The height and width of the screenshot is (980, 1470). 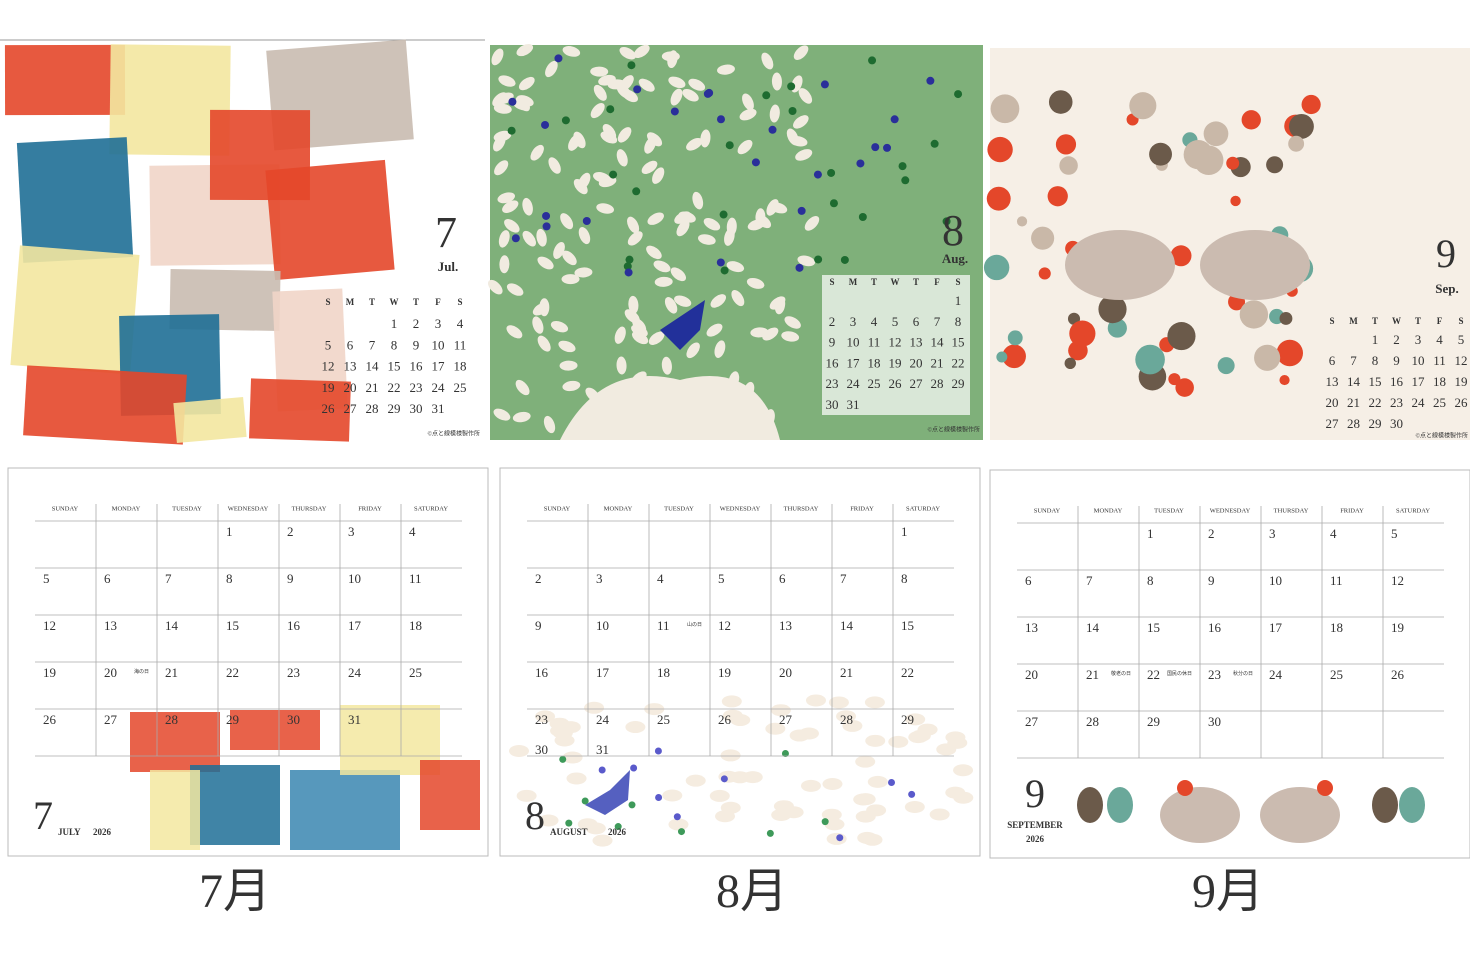 I want to click on mini-day: 25, so click(x=1439, y=402).